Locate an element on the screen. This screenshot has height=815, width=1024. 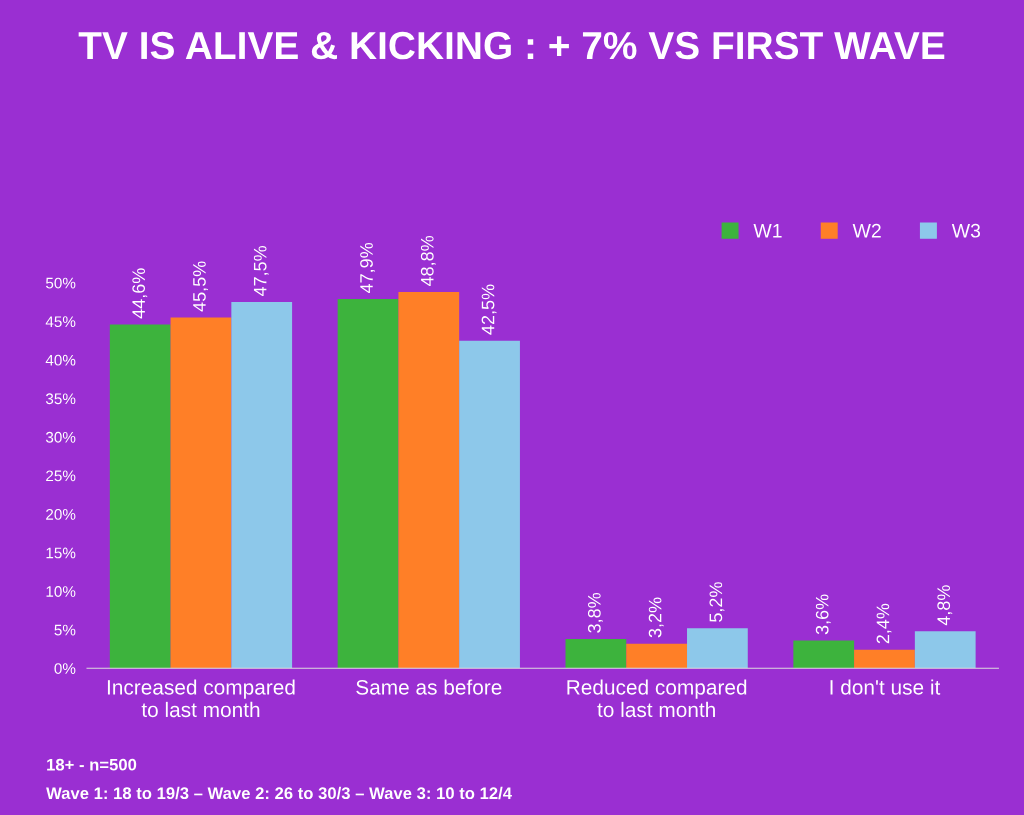
y-tick-label: 30% is located at coordinates (60, 437).